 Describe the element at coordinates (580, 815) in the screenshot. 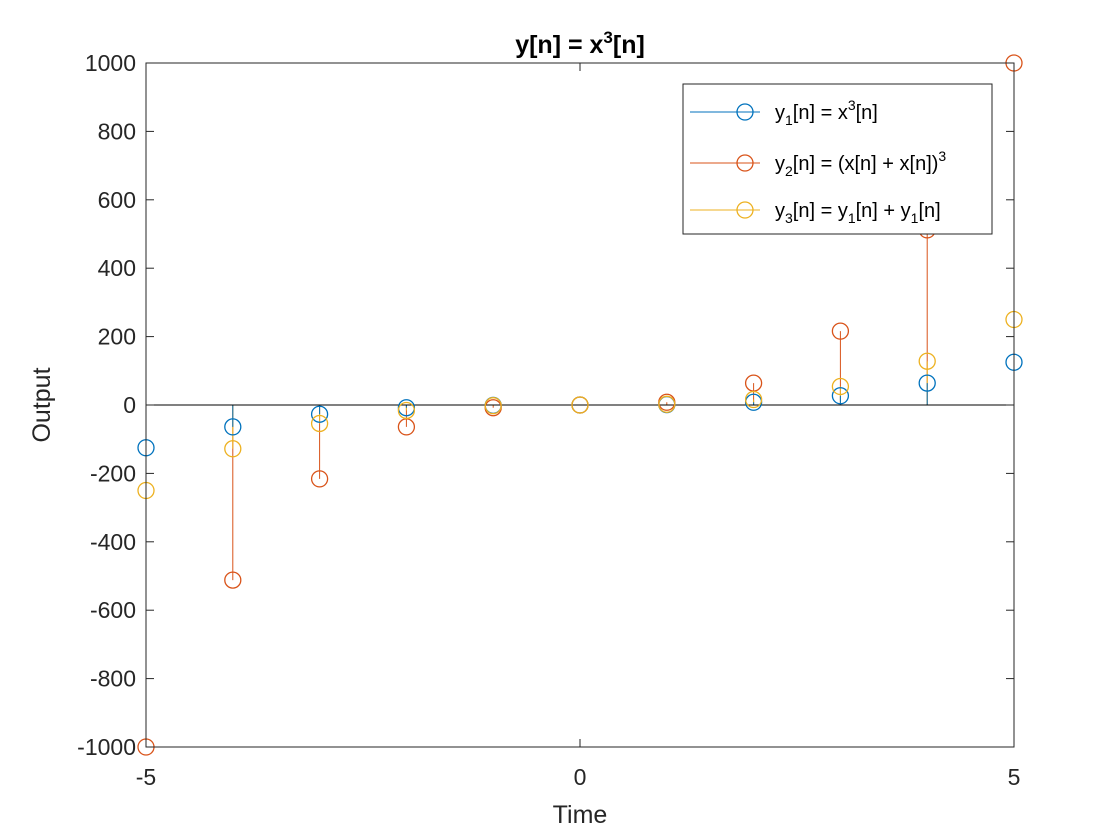

I see `x-axis-label: Time` at that location.